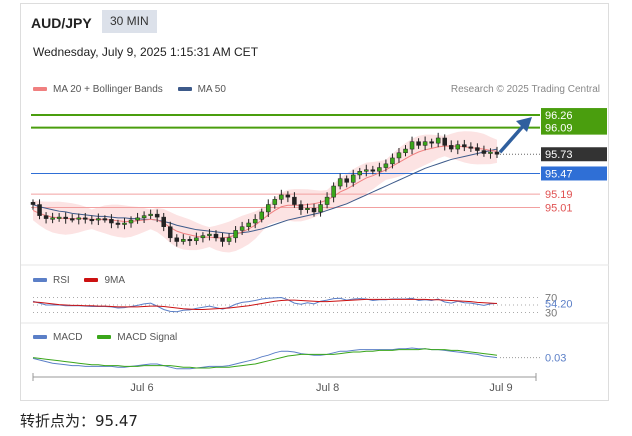 This screenshot has height=436, width=632. I want to click on forecast-arrow-shaft, so click(512, 138).